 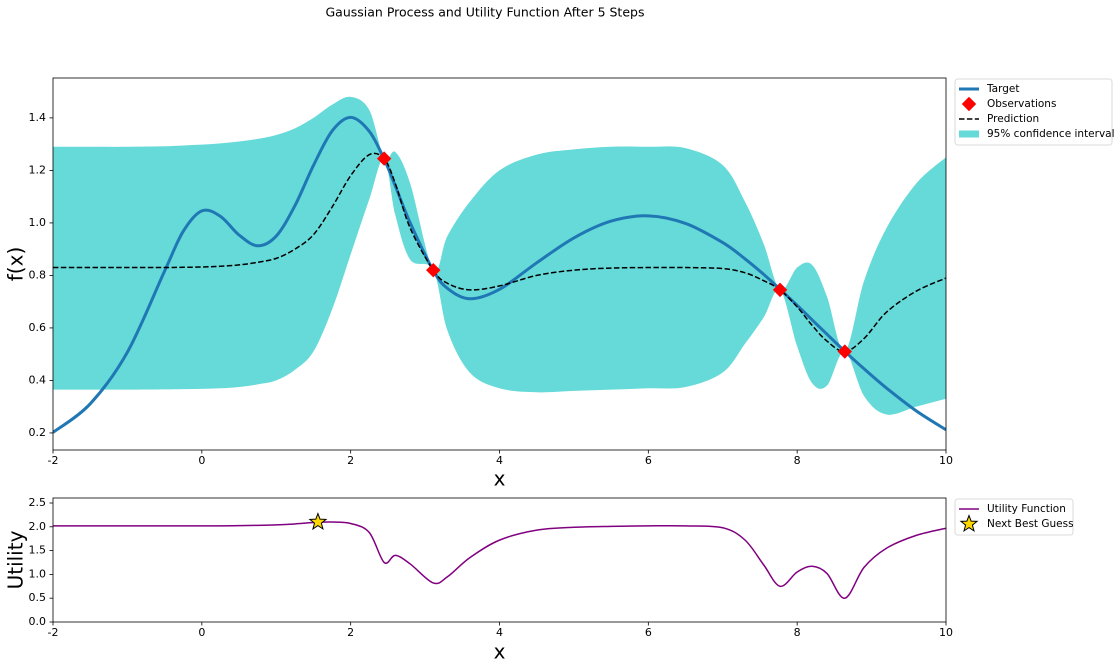 What do you see at coordinates (38, 274) in the screenshot?
I see `y-tick-label: 0.8` at bounding box center [38, 274].